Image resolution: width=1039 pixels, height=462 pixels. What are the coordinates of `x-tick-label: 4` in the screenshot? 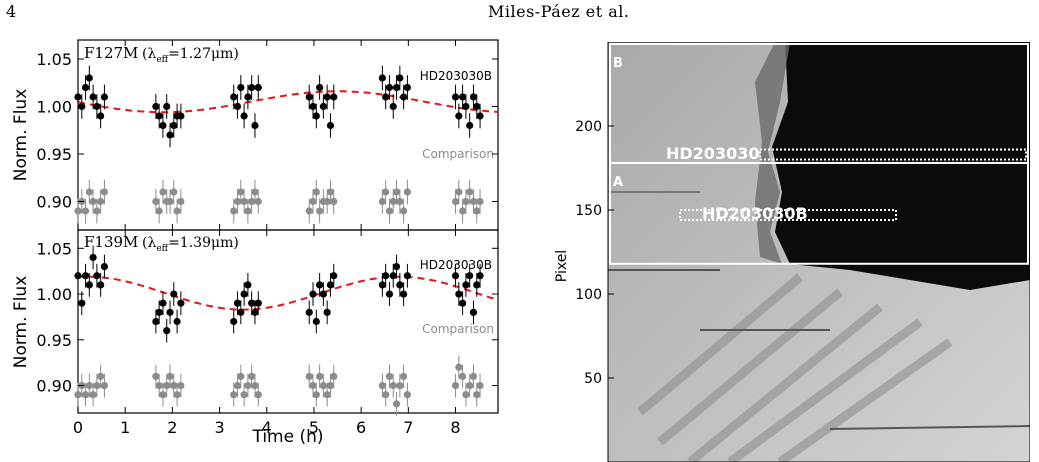 It's located at (267, 427).